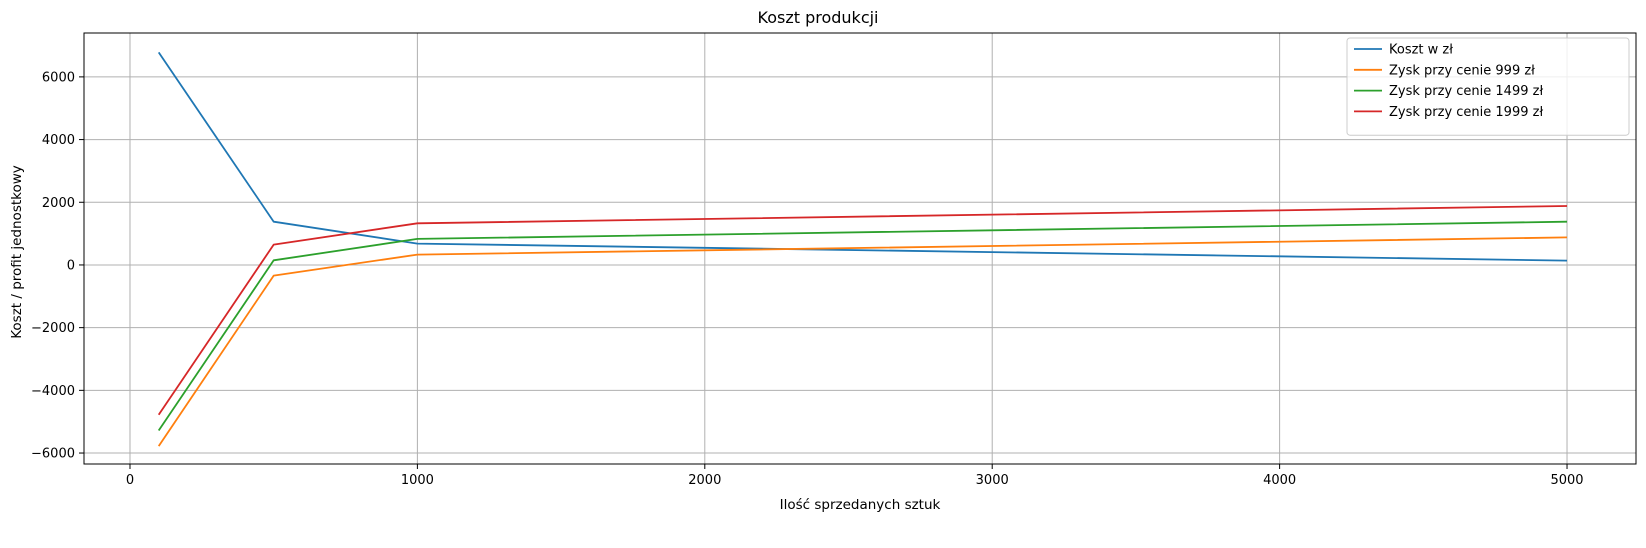 Image resolution: width=1646 pixels, height=548 pixels. Describe the element at coordinates (130, 480) in the screenshot. I see `x-tick-label: 0` at that location.